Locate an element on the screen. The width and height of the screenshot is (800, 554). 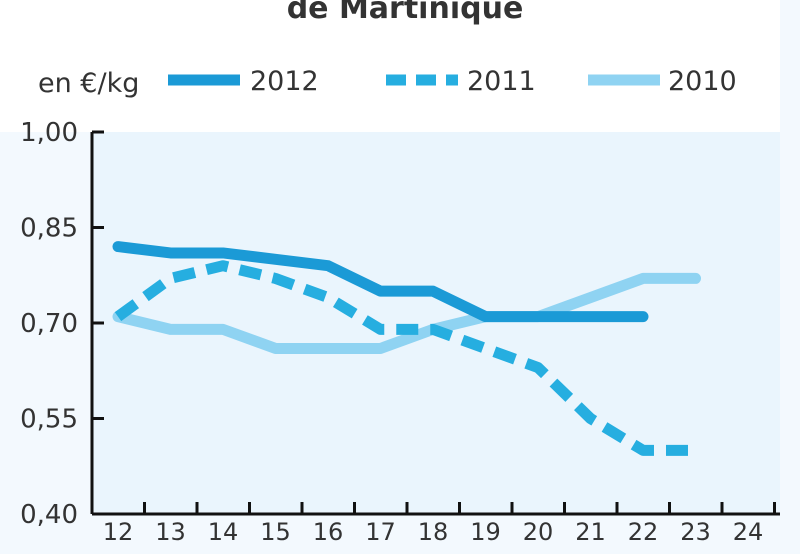
x-tick-label: 24 is located at coordinates (748, 532).